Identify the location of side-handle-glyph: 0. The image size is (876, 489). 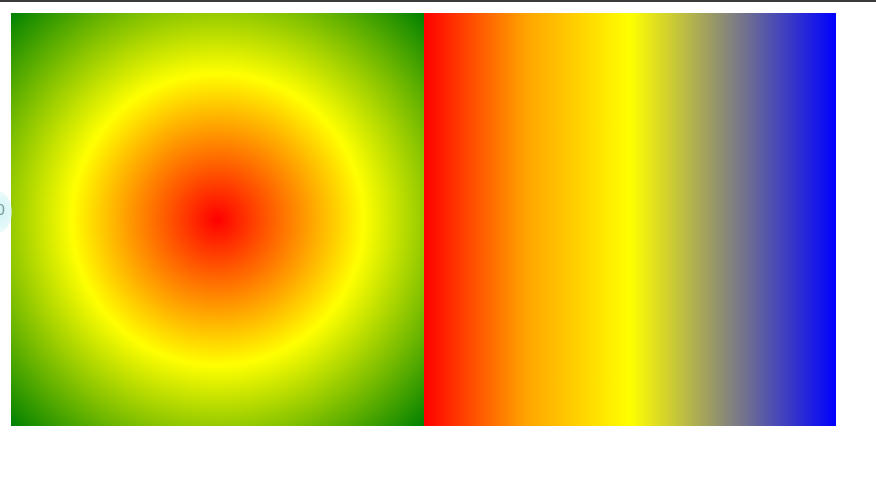
(2, 210).